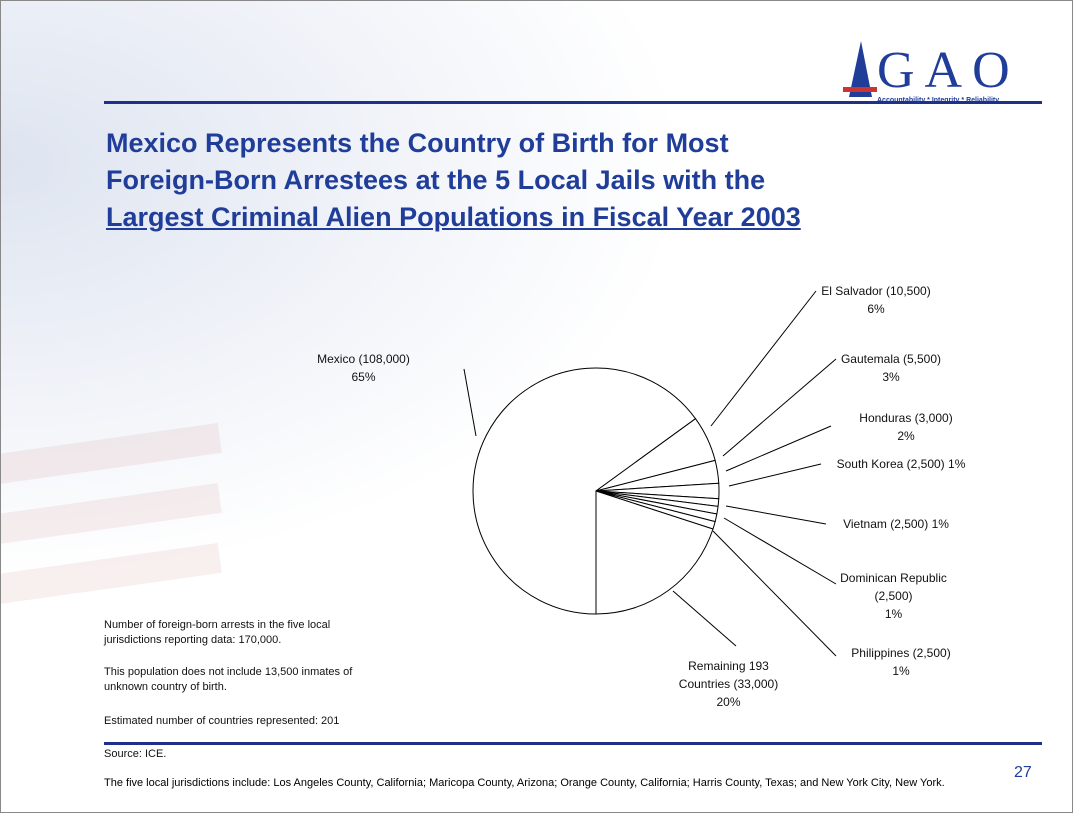 This screenshot has width=1073, height=813. What do you see at coordinates (906, 418) in the screenshot?
I see `category-label: Honduras (3,000)` at bounding box center [906, 418].